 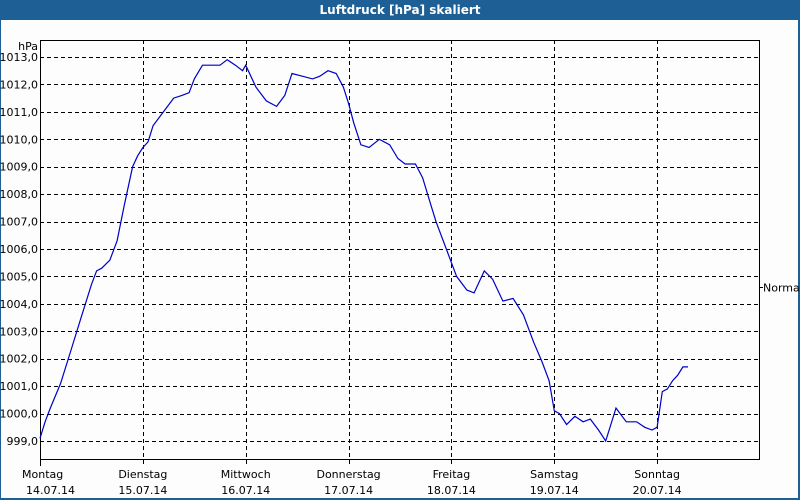 What do you see at coordinates (19, 331) in the screenshot?
I see `y-tick-label: 1003,0` at bounding box center [19, 331].